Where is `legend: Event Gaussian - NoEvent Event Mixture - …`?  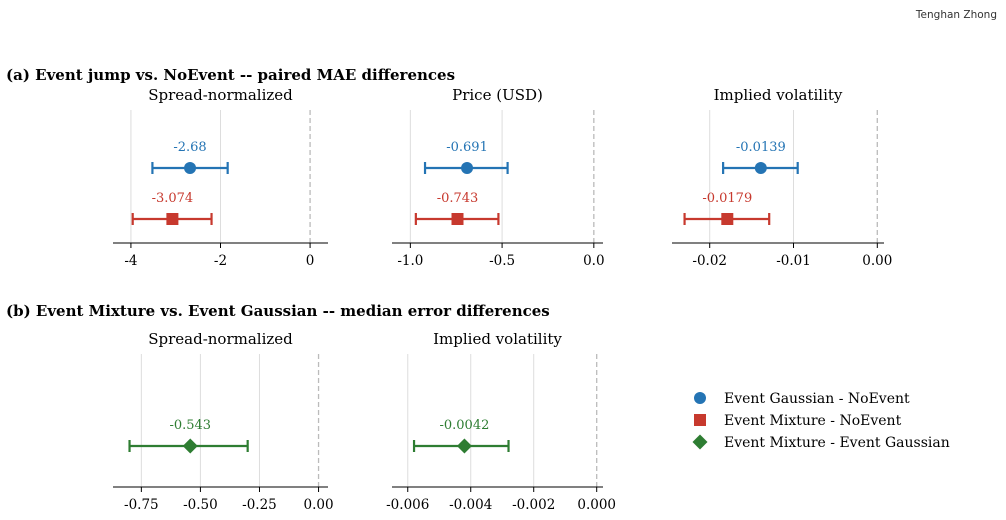
legend: Event Gaussian - NoEvent Event Mixture - … is located at coordinates (821, 421).